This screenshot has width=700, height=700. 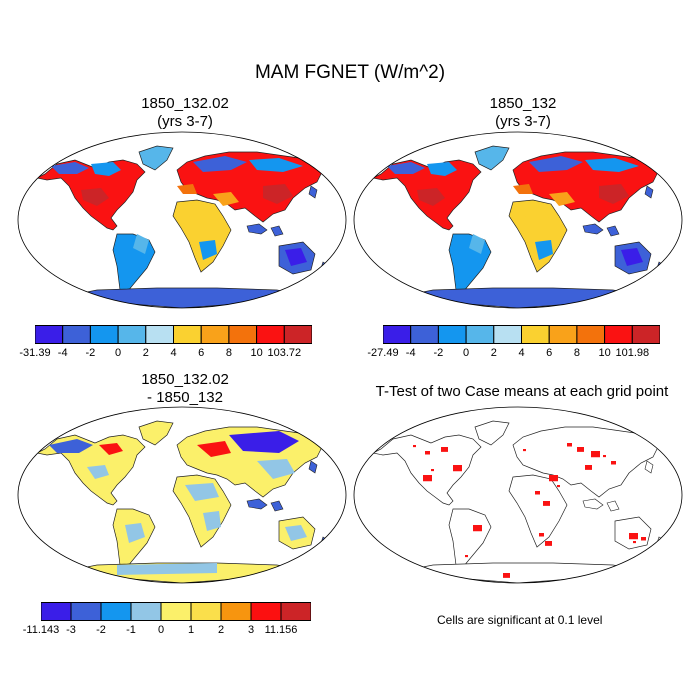 I want to click on colorbar-3-label: 2, so click(x=221, y=630).